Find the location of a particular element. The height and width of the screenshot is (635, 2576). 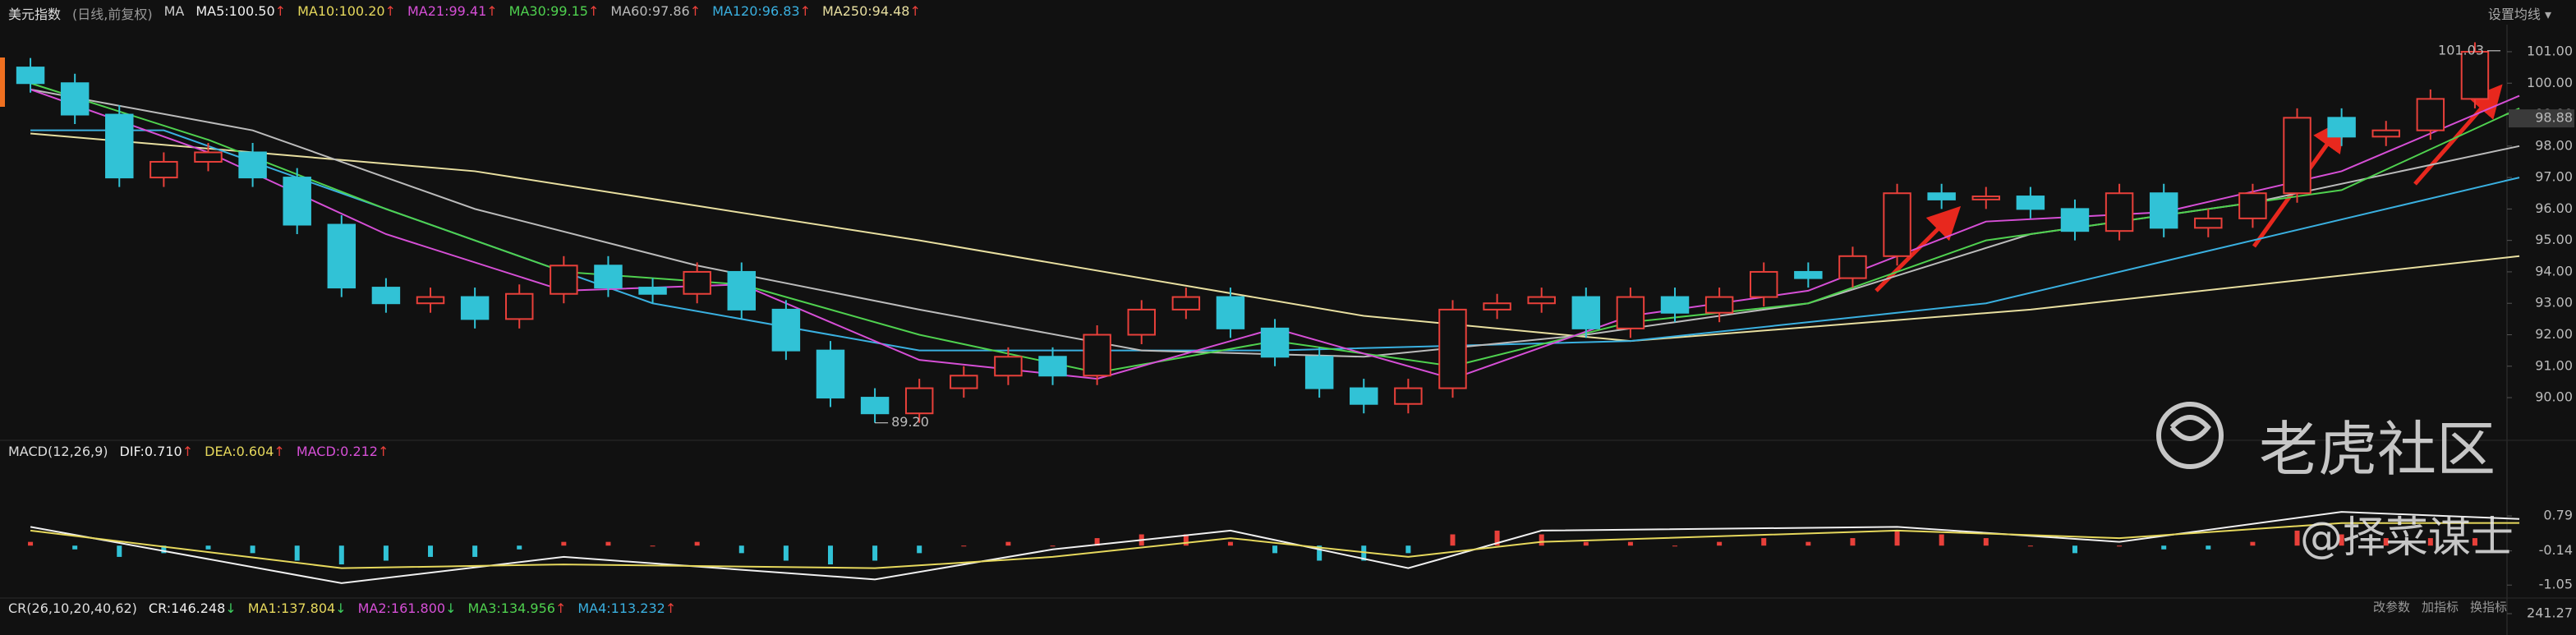

y-tick-label: 98.00 is located at coordinates (2554, 145).